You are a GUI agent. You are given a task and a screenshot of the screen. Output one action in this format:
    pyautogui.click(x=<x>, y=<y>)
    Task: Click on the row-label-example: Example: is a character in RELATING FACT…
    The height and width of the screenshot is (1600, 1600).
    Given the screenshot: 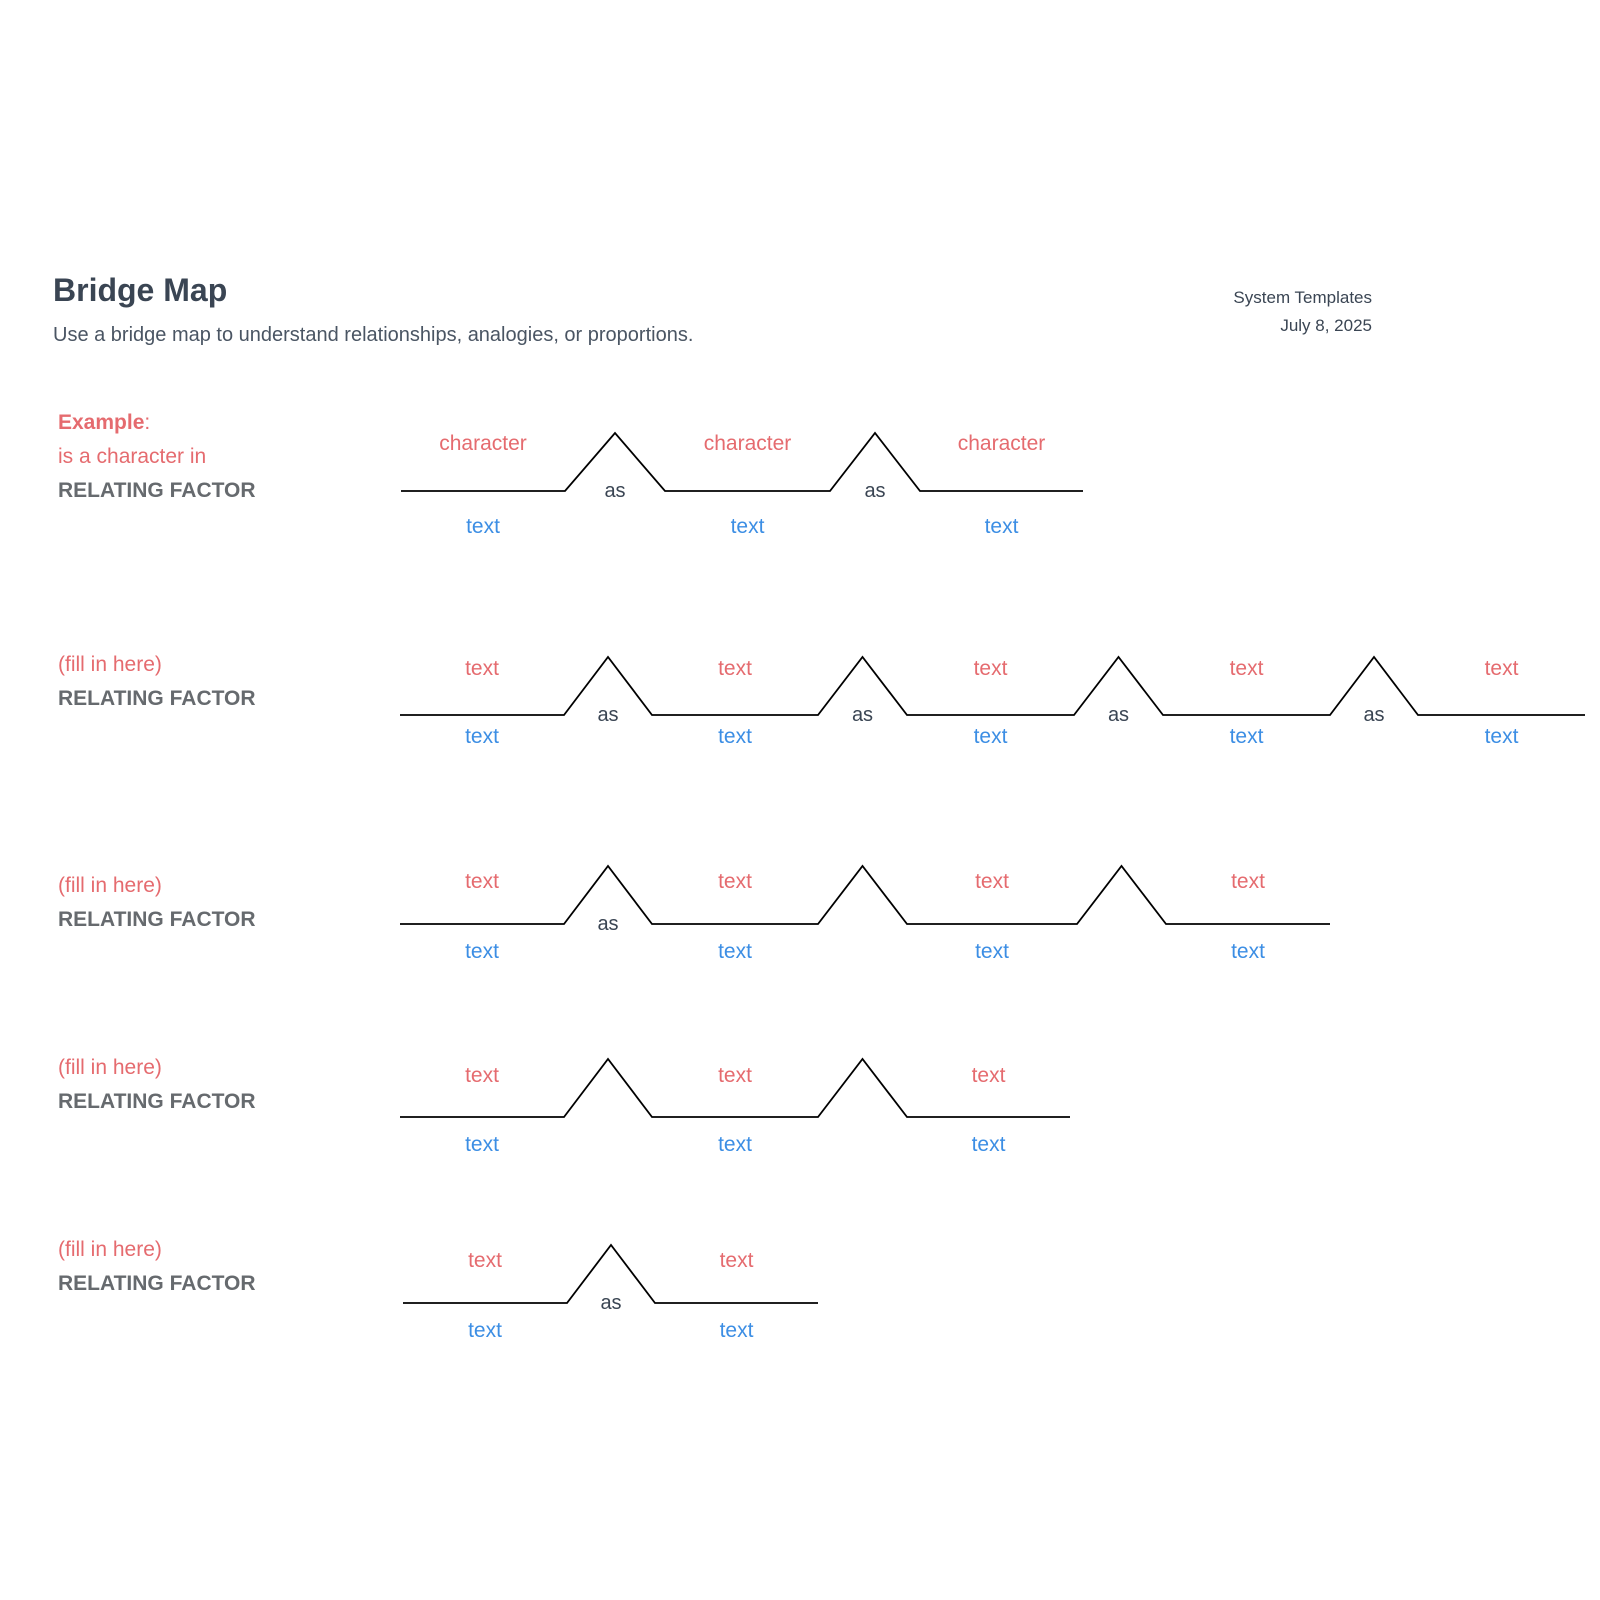 What is the action you would take?
    pyautogui.click(x=157, y=457)
    